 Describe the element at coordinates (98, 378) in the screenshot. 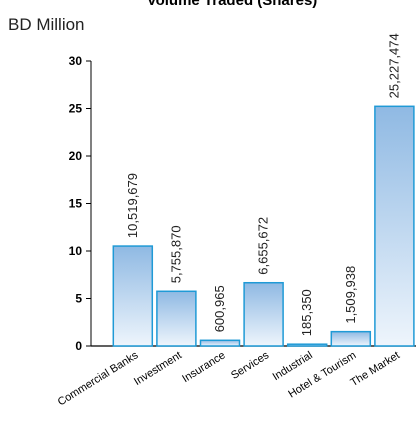

I see `x-tick-label: Commercial Banks` at that location.